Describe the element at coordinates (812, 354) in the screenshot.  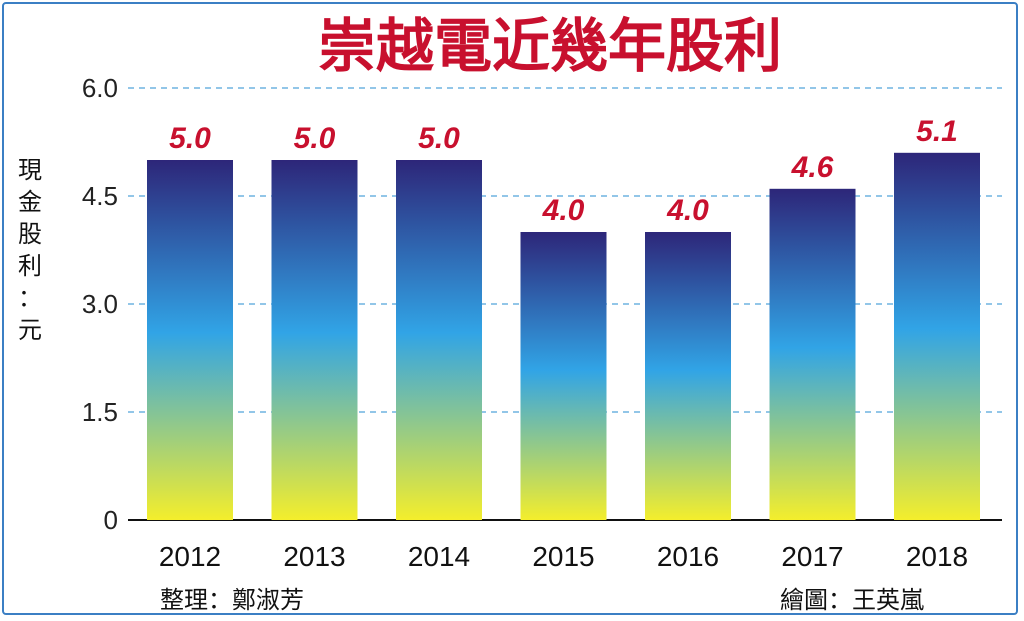
I see `bar-2017` at that location.